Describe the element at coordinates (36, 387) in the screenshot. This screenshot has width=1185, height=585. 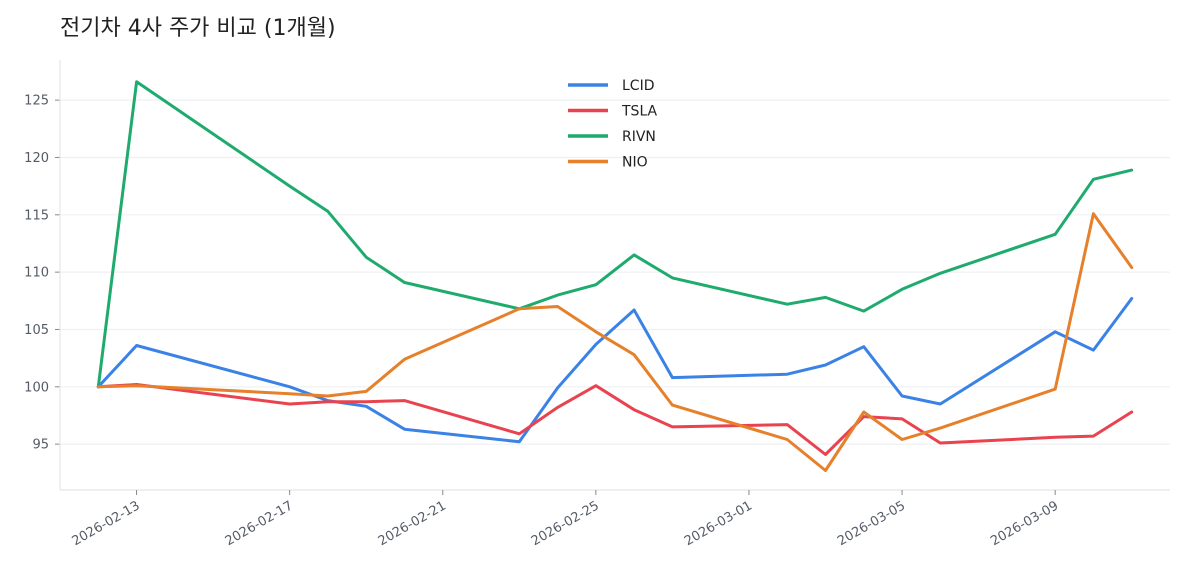
I see `y-tick-label: 100` at that location.